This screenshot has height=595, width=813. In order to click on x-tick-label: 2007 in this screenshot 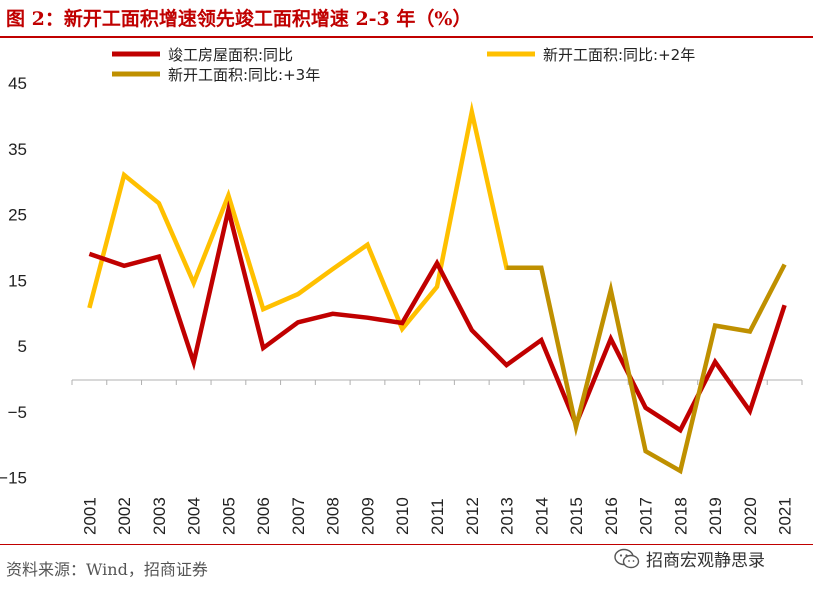, I will do `click(298, 516)`.